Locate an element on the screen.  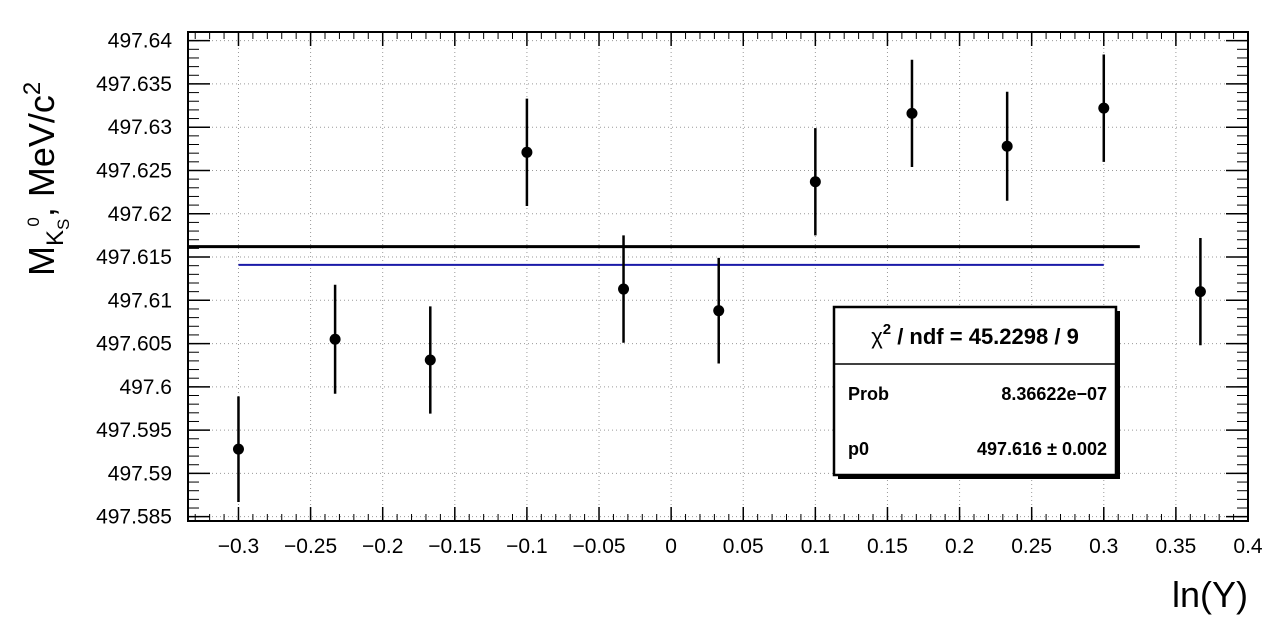
x-tick-label: −0.25 is located at coordinates (310, 546).